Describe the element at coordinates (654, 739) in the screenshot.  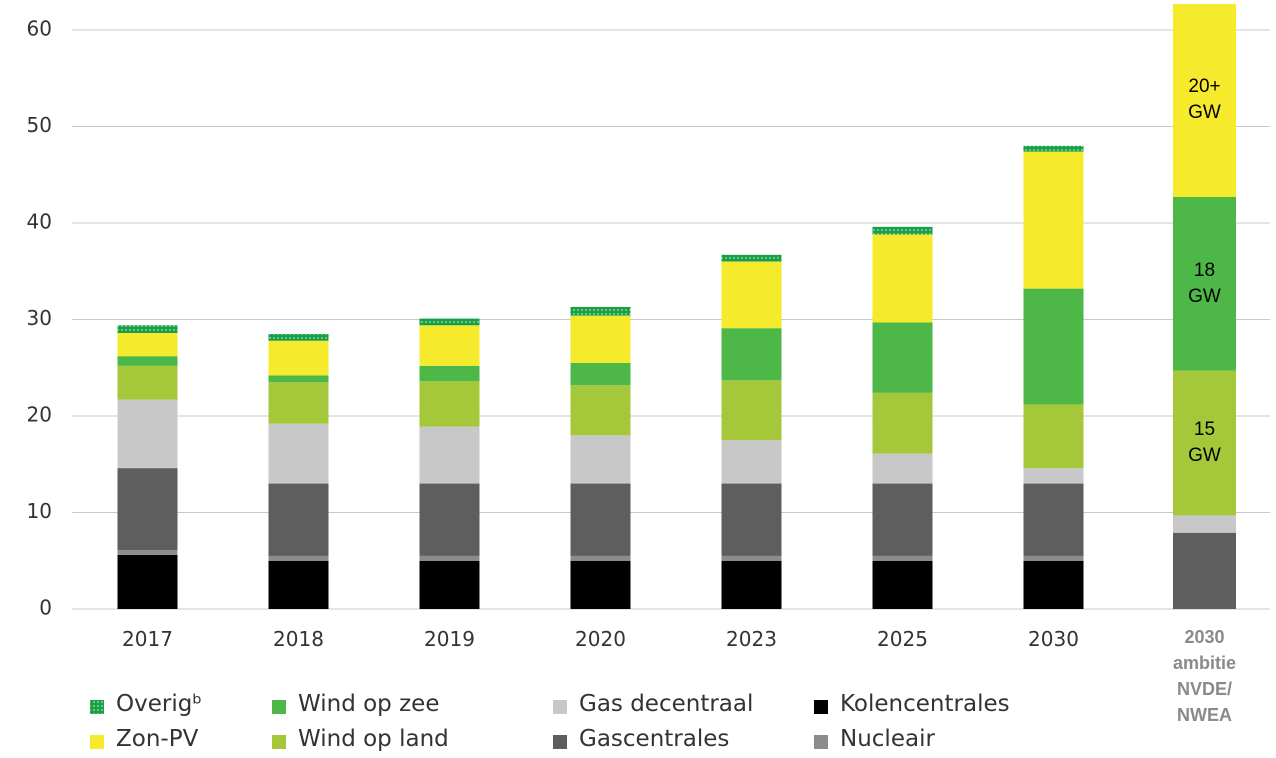
I see `legend-label: Gascentrales` at that location.